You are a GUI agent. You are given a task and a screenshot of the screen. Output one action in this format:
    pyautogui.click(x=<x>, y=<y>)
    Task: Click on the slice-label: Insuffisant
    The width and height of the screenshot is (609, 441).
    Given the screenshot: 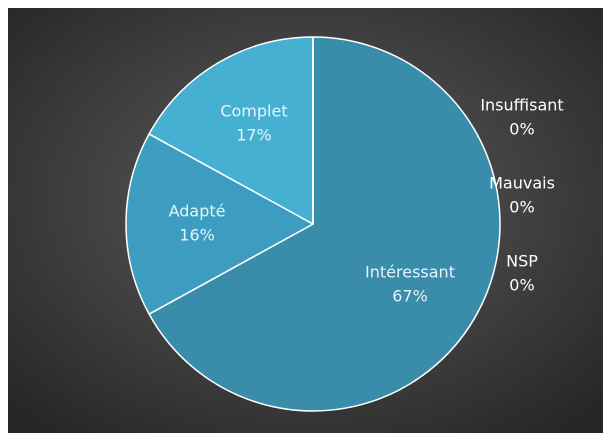 What is the action you would take?
    pyautogui.click(x=521, y=105)
    